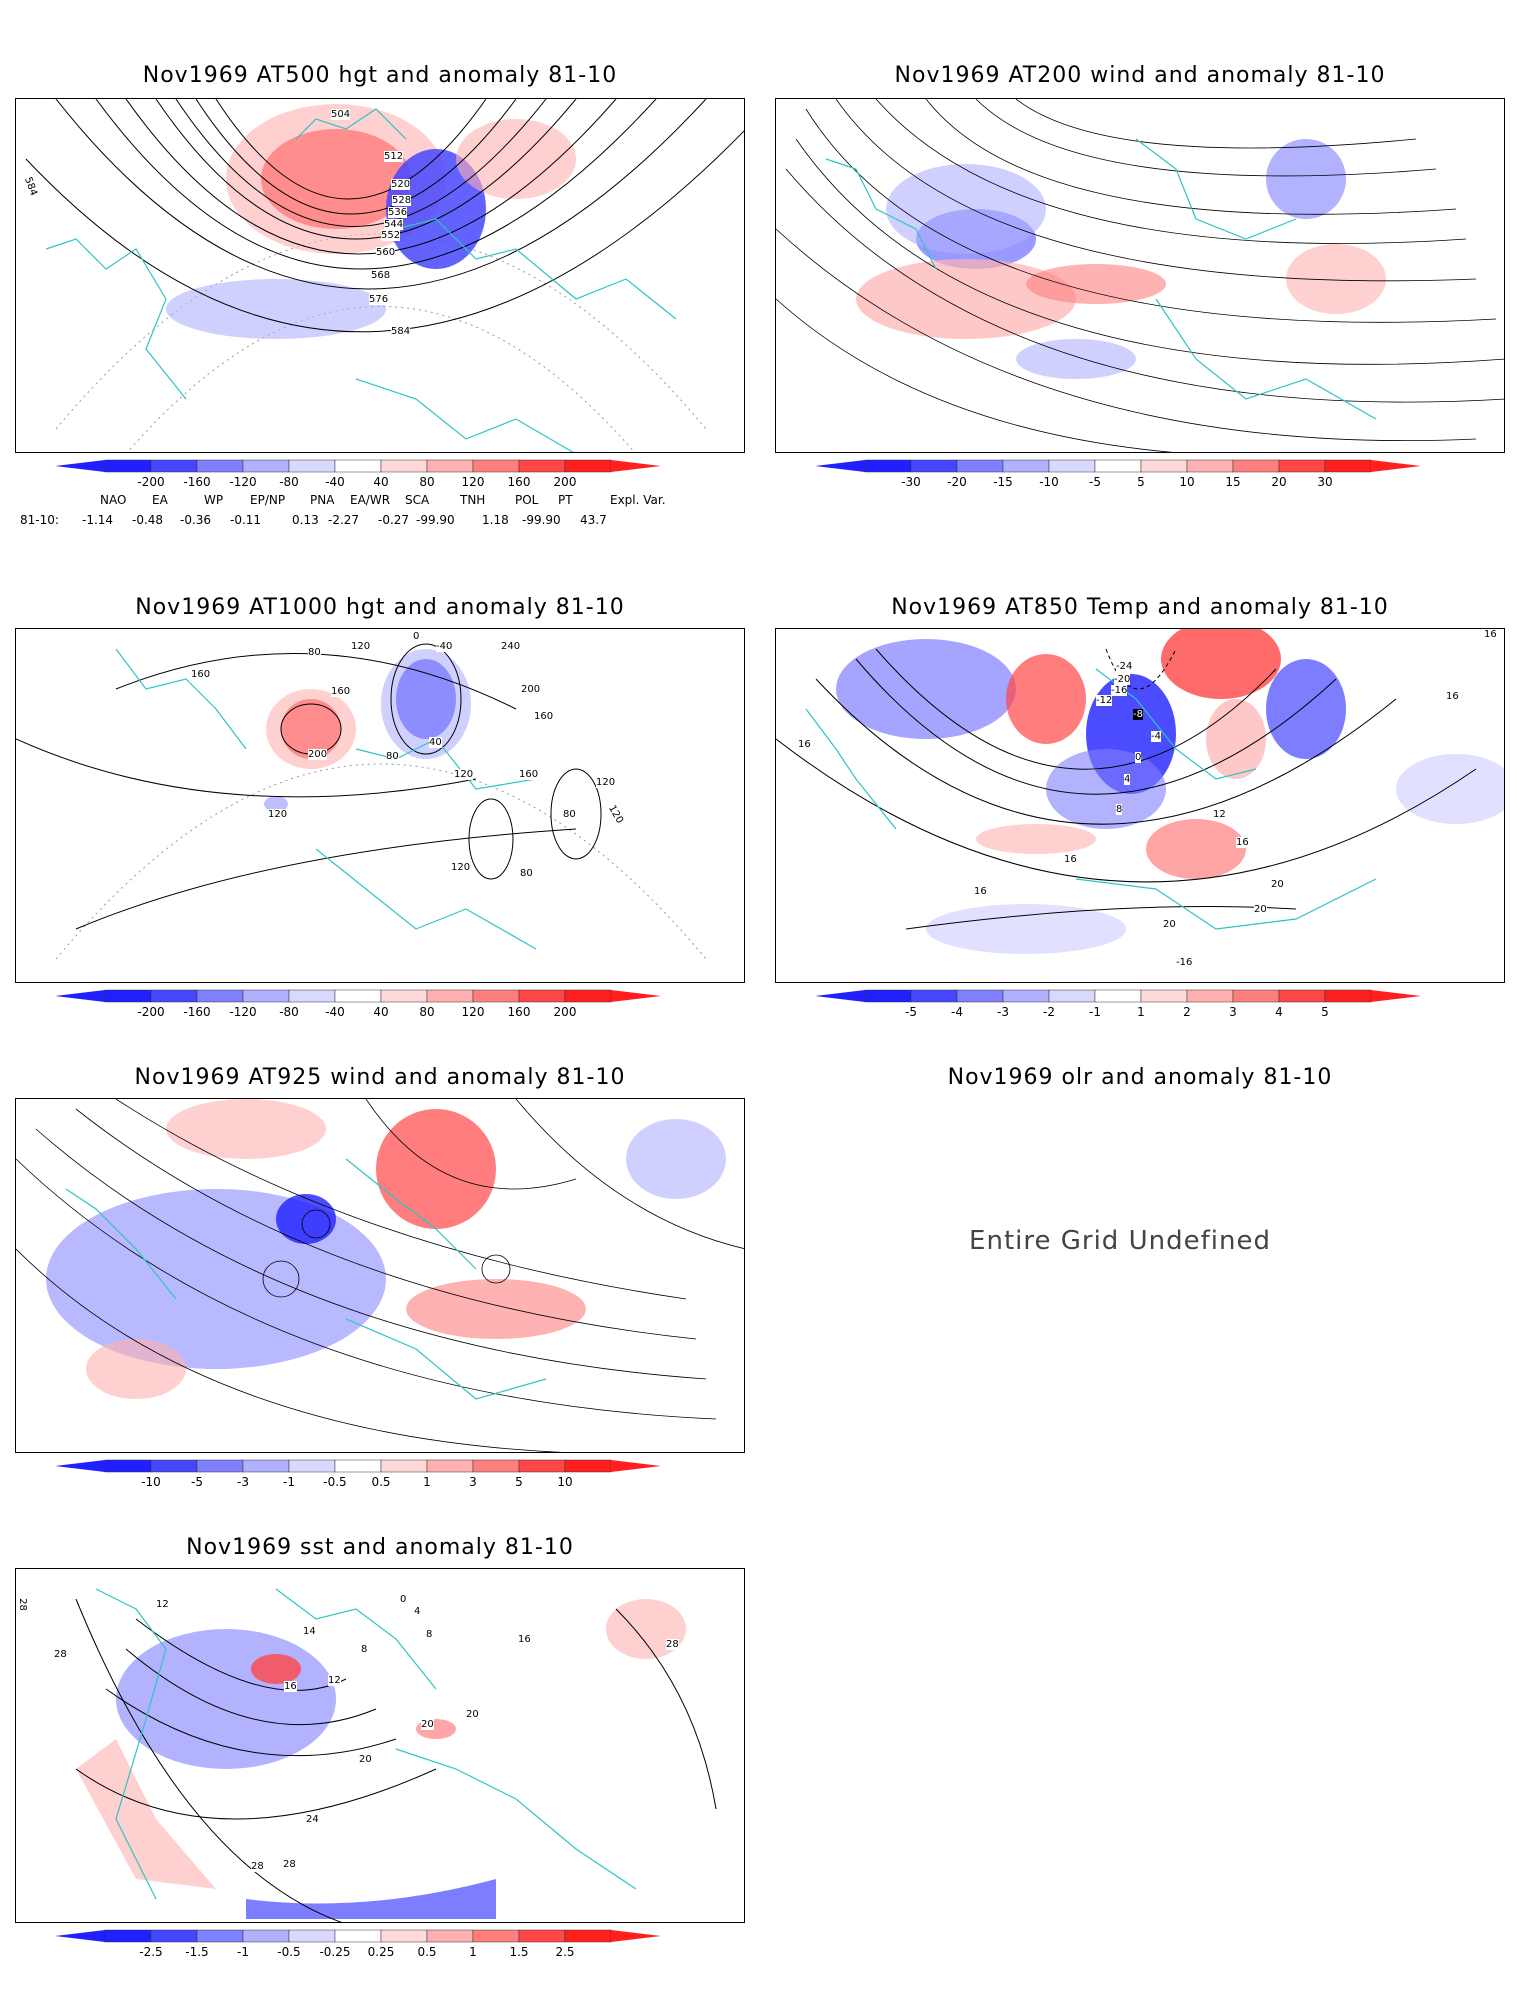 This screenshot has height=2000, width=1520. I want to click on contour-label: 200, so click(531, 689).